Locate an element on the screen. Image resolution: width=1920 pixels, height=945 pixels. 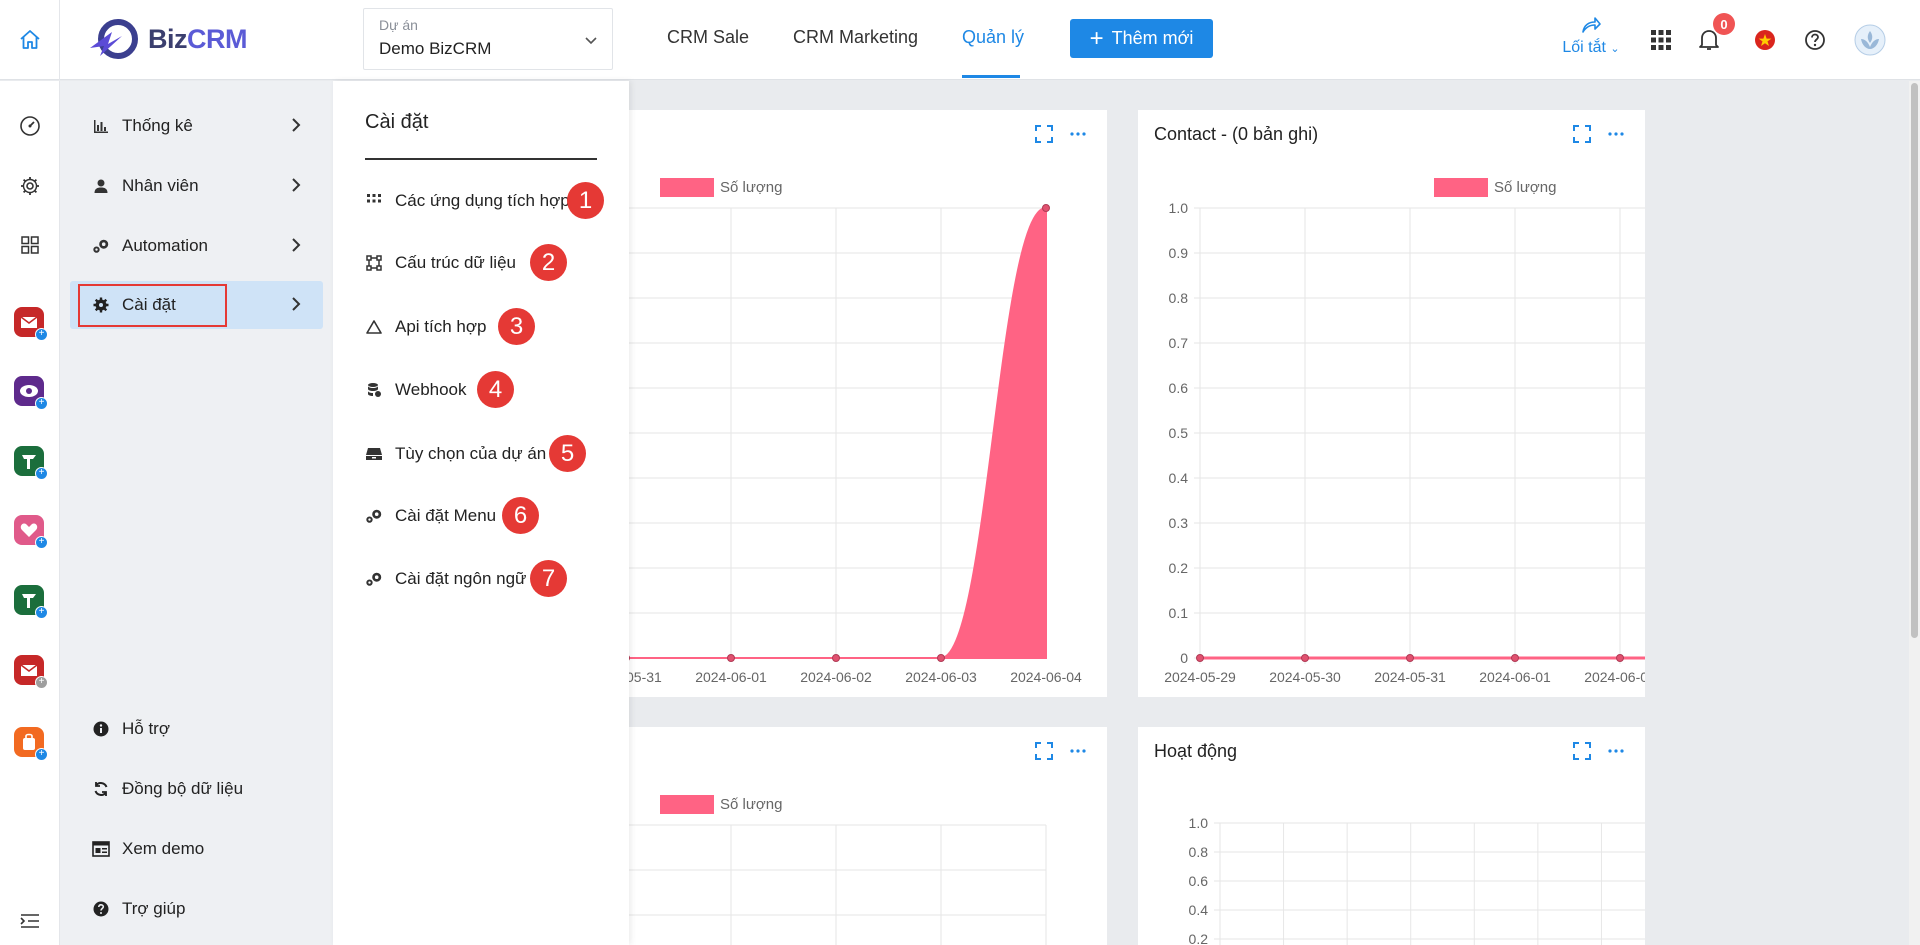
sidebar-item-thong-ke: Thống kê is located at coordinates (196, 126).